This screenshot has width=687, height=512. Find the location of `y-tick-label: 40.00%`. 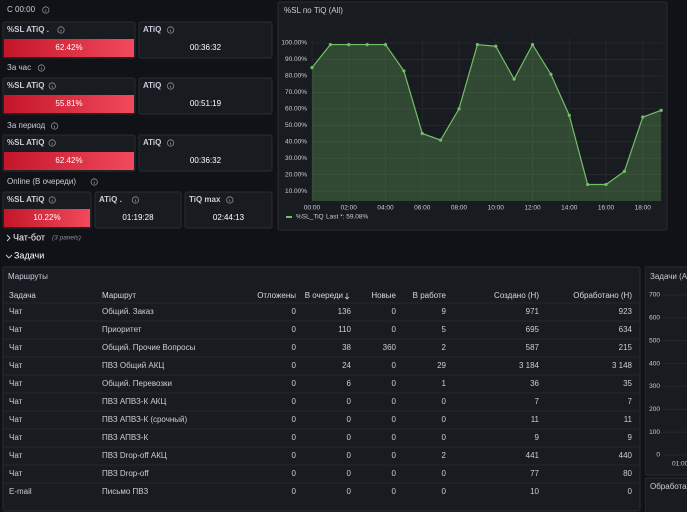

y-tick-label: 40.00% is located at coordinates (296, 141).